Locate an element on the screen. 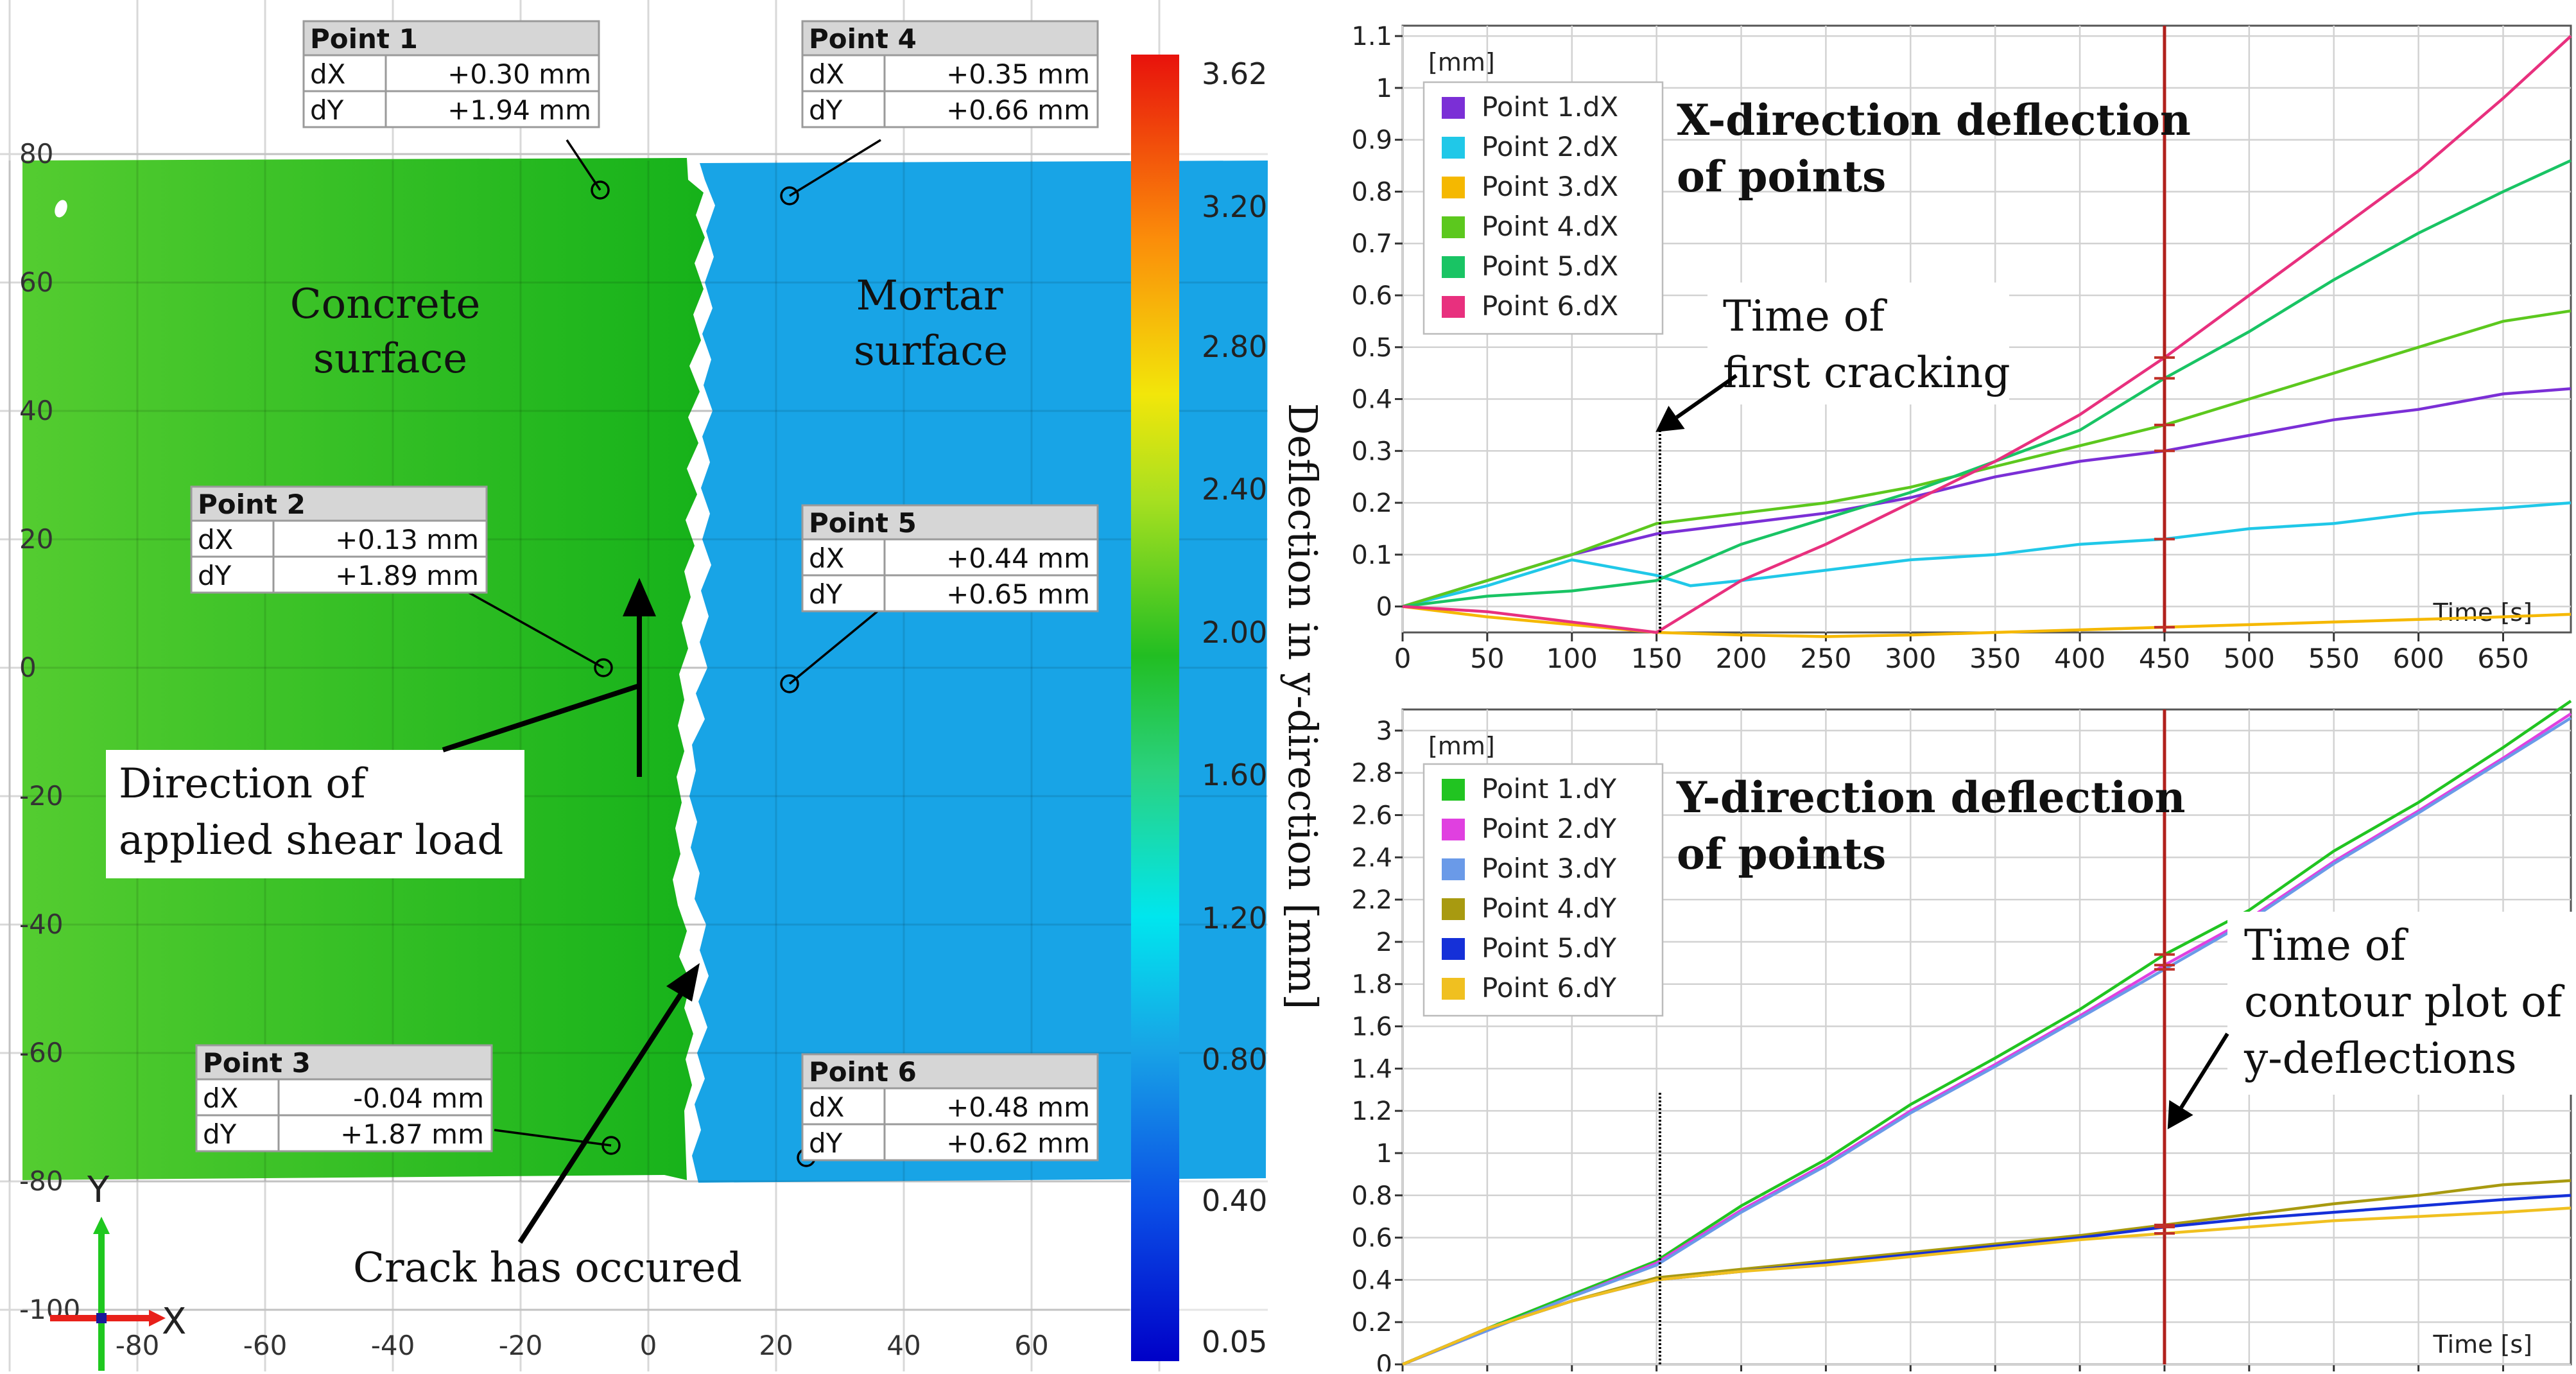 The image size is (2576, 1374). surface-left-label-line1: Concrete is located at coordinates (385, 304).